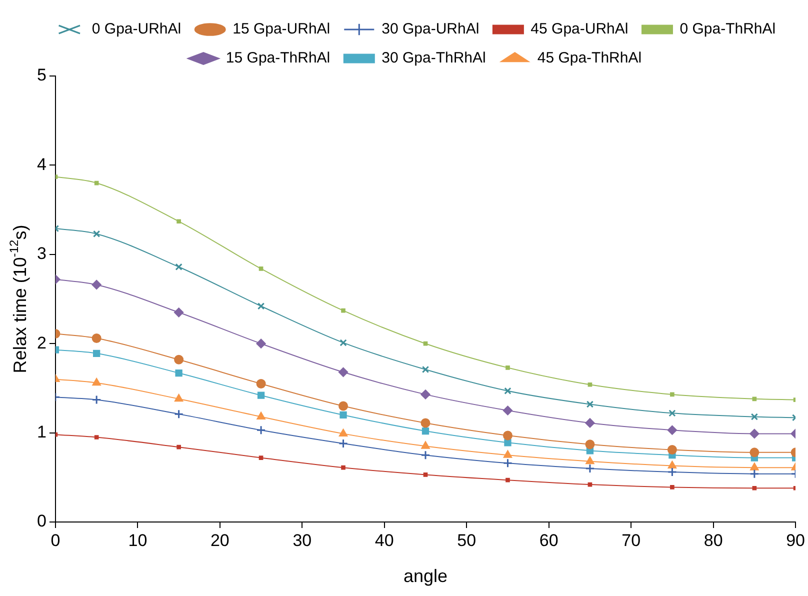 The height and width of the screenshot is (596, 808). I want to click on y-tick-label: 2, so click(41, 342).